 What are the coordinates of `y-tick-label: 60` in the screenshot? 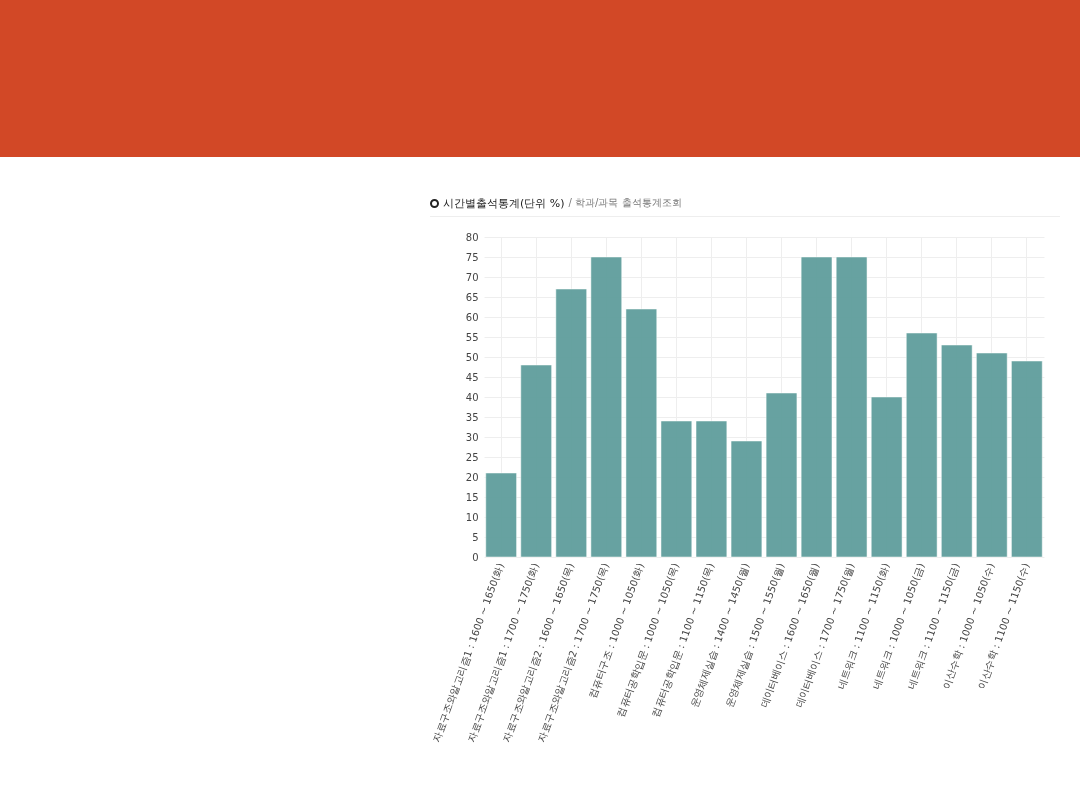 It's located at (472, 317).